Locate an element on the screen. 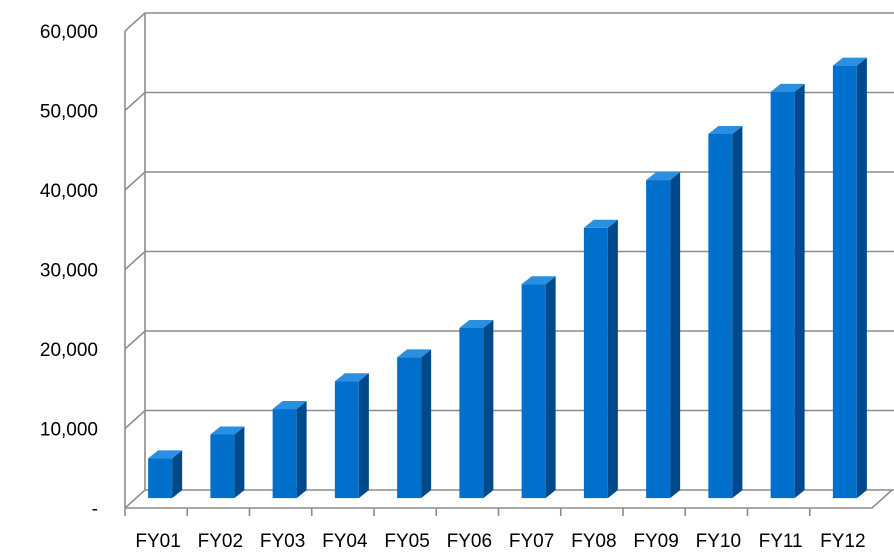 This screenshot has width=894, height=552. x-tick-label: FY04 is located at coordinates (345, 541).